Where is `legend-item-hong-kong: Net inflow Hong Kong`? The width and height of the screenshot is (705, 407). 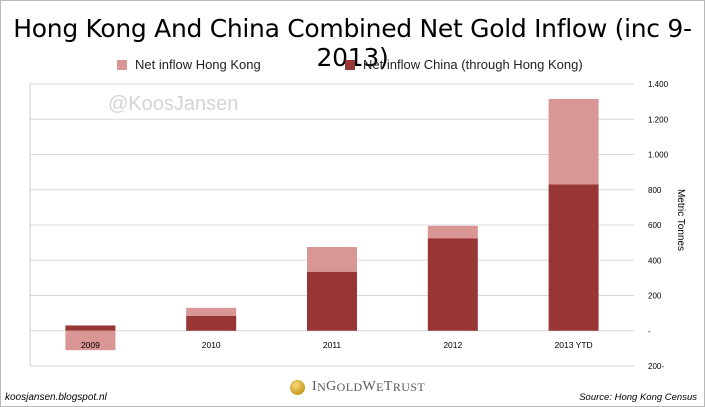
legend-item-hong-kong: Net inflow Hong Kong is located at coordinates (189, 64).